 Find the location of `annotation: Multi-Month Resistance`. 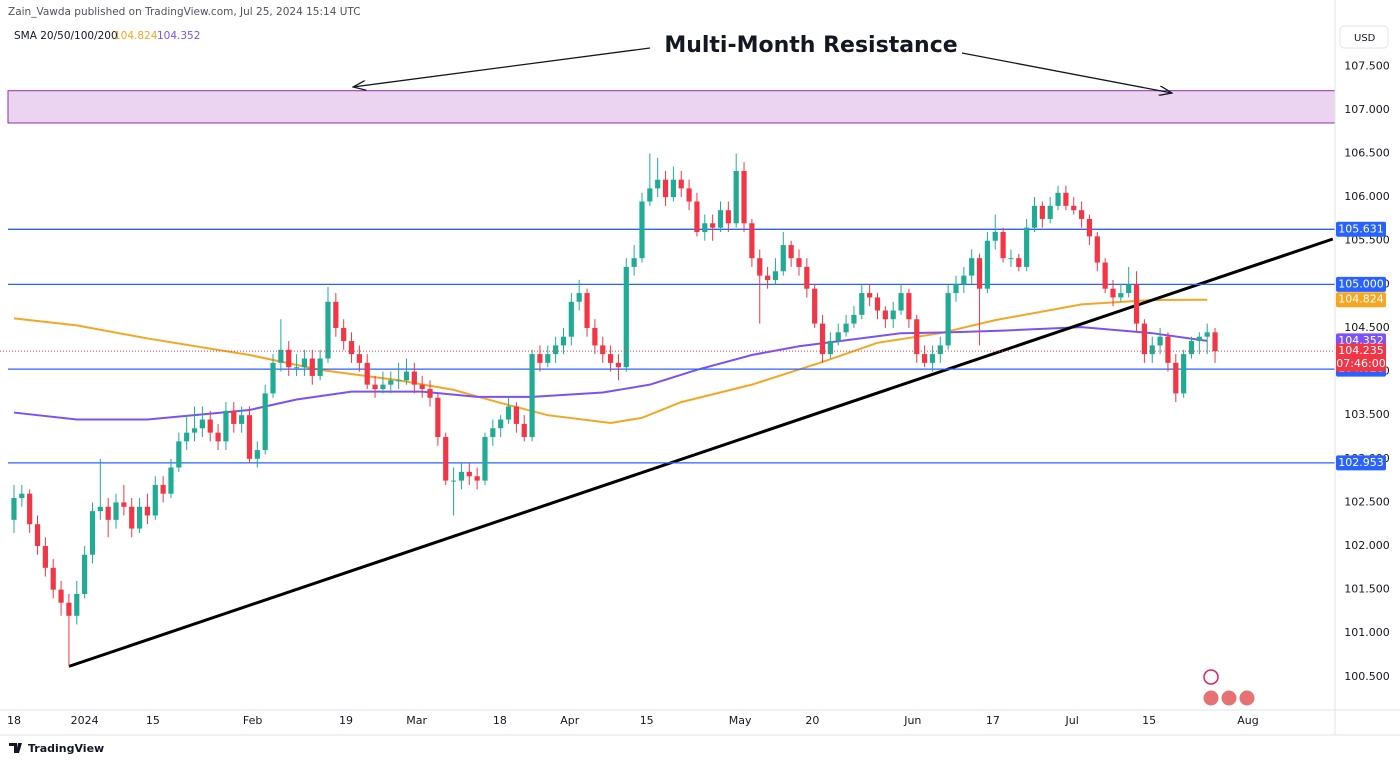

annotation: Multi-Month Resistance is located at coordinates (810, 45).